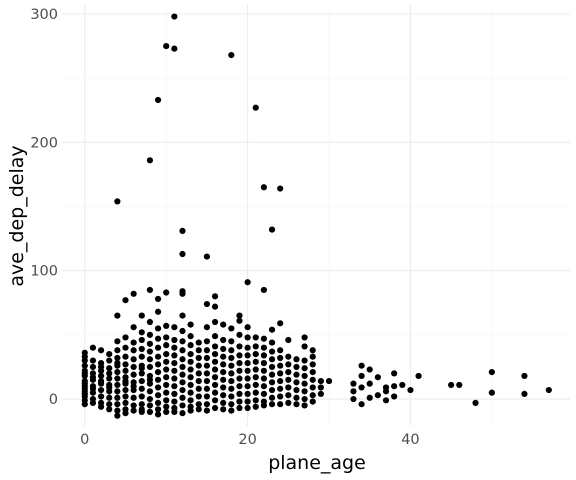  What do you see at coordinates (44, 15) in the screenshot?
I see `y-tick-label: 300` at bounding box center [44, 15].